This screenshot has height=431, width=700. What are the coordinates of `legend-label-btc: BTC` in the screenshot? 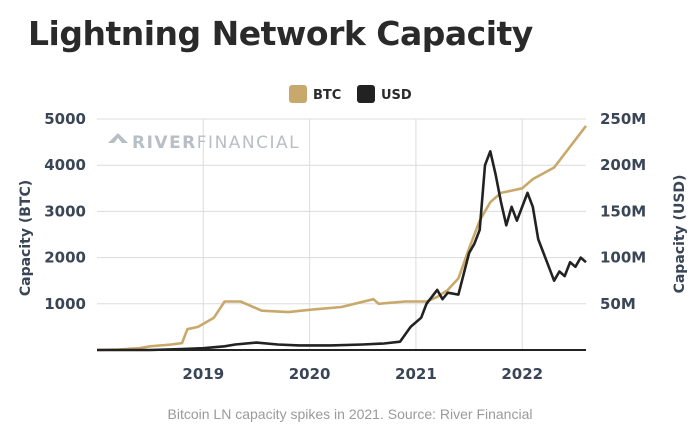 It's located at (327, 95).